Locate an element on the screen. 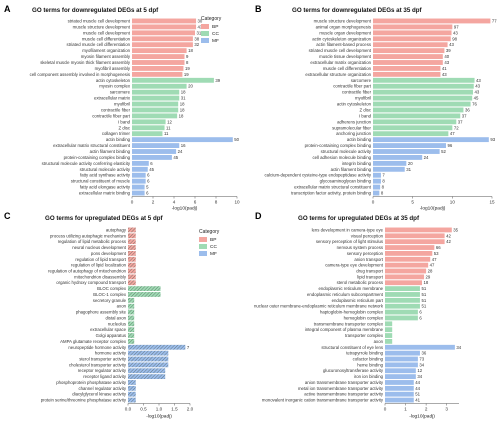 Image resolution: width=500 pixels, height=426 pixels. count-label: 52 is located at coordinates (443, 151).